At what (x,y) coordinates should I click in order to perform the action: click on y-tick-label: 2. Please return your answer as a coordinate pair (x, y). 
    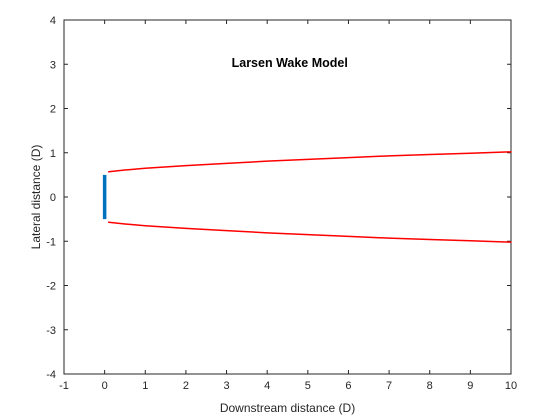
    Looking at the image, I should click on (53, 110).